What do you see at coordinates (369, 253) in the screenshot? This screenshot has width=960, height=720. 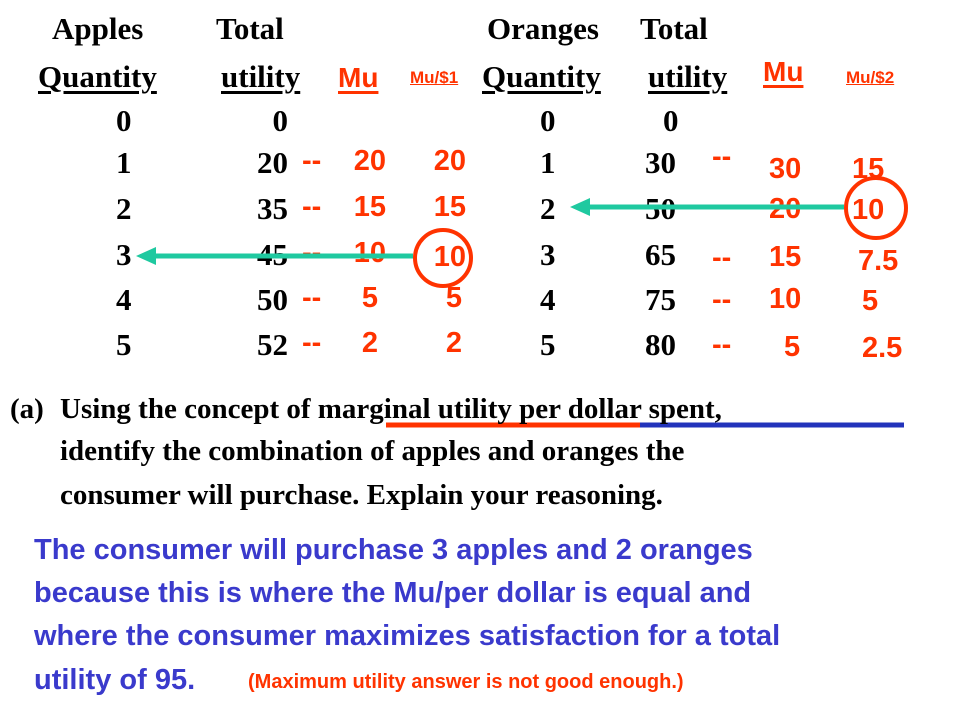 I see `apples-mu: 10` at bounding box center [369, 253].